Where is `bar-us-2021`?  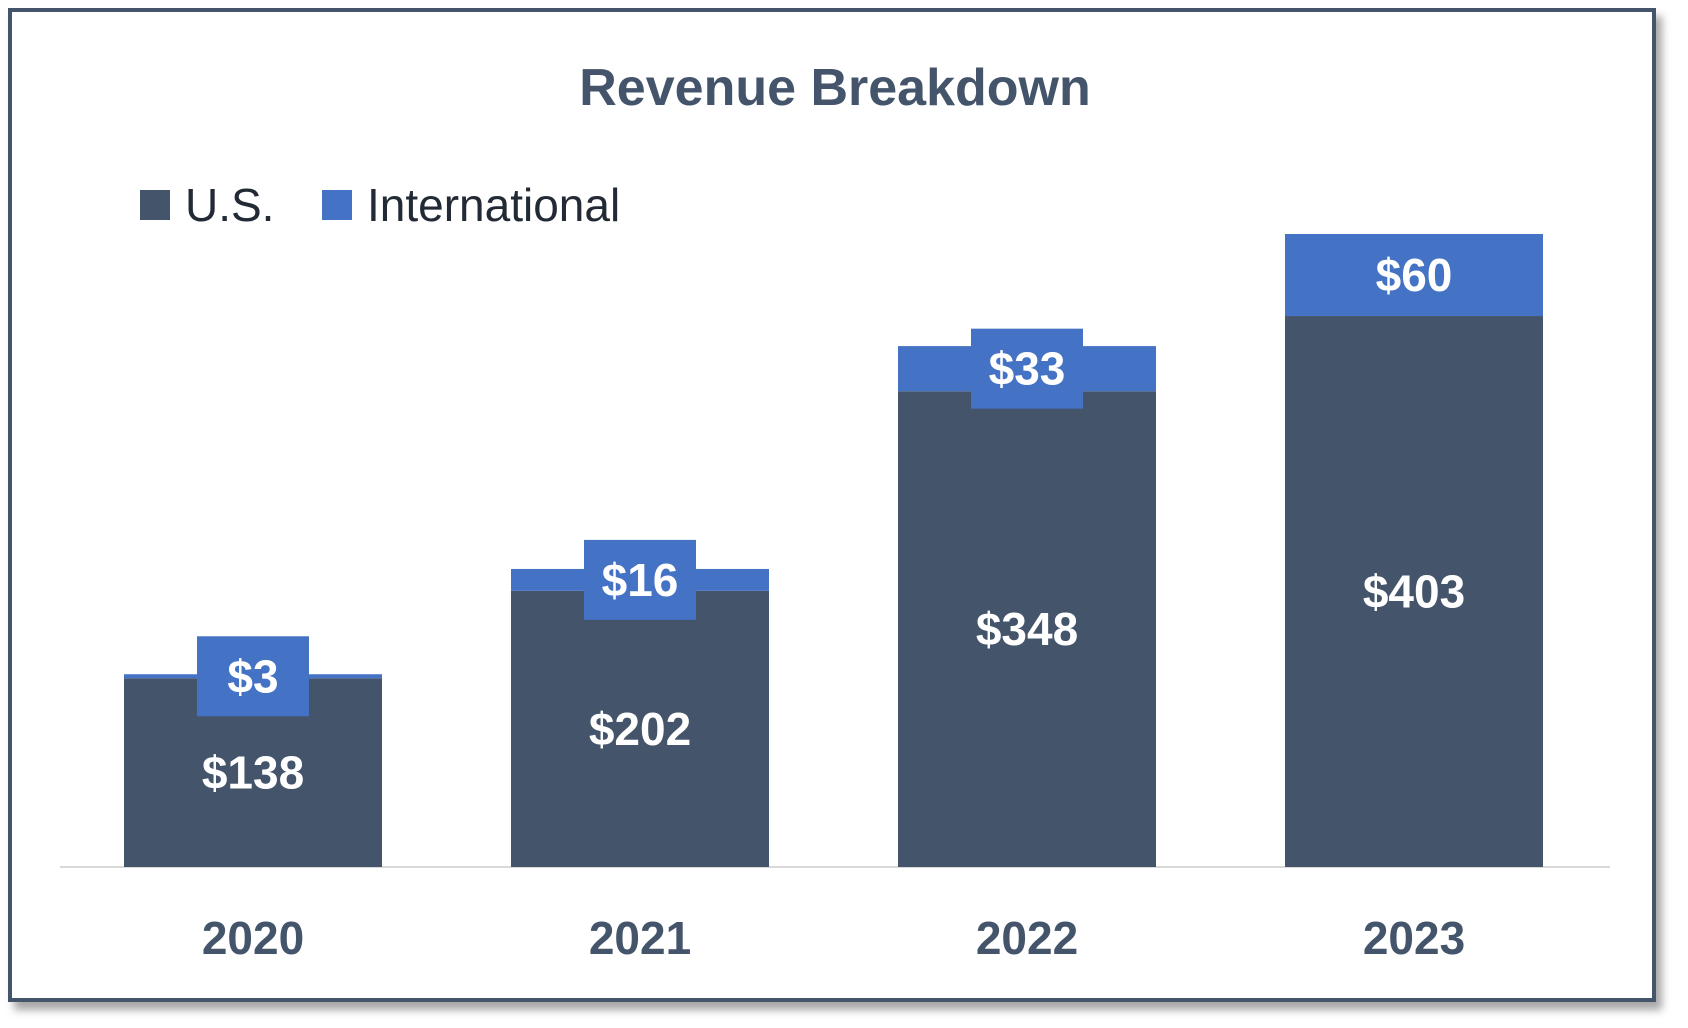 bar-us-2021 is located at coordinates (640, 728).